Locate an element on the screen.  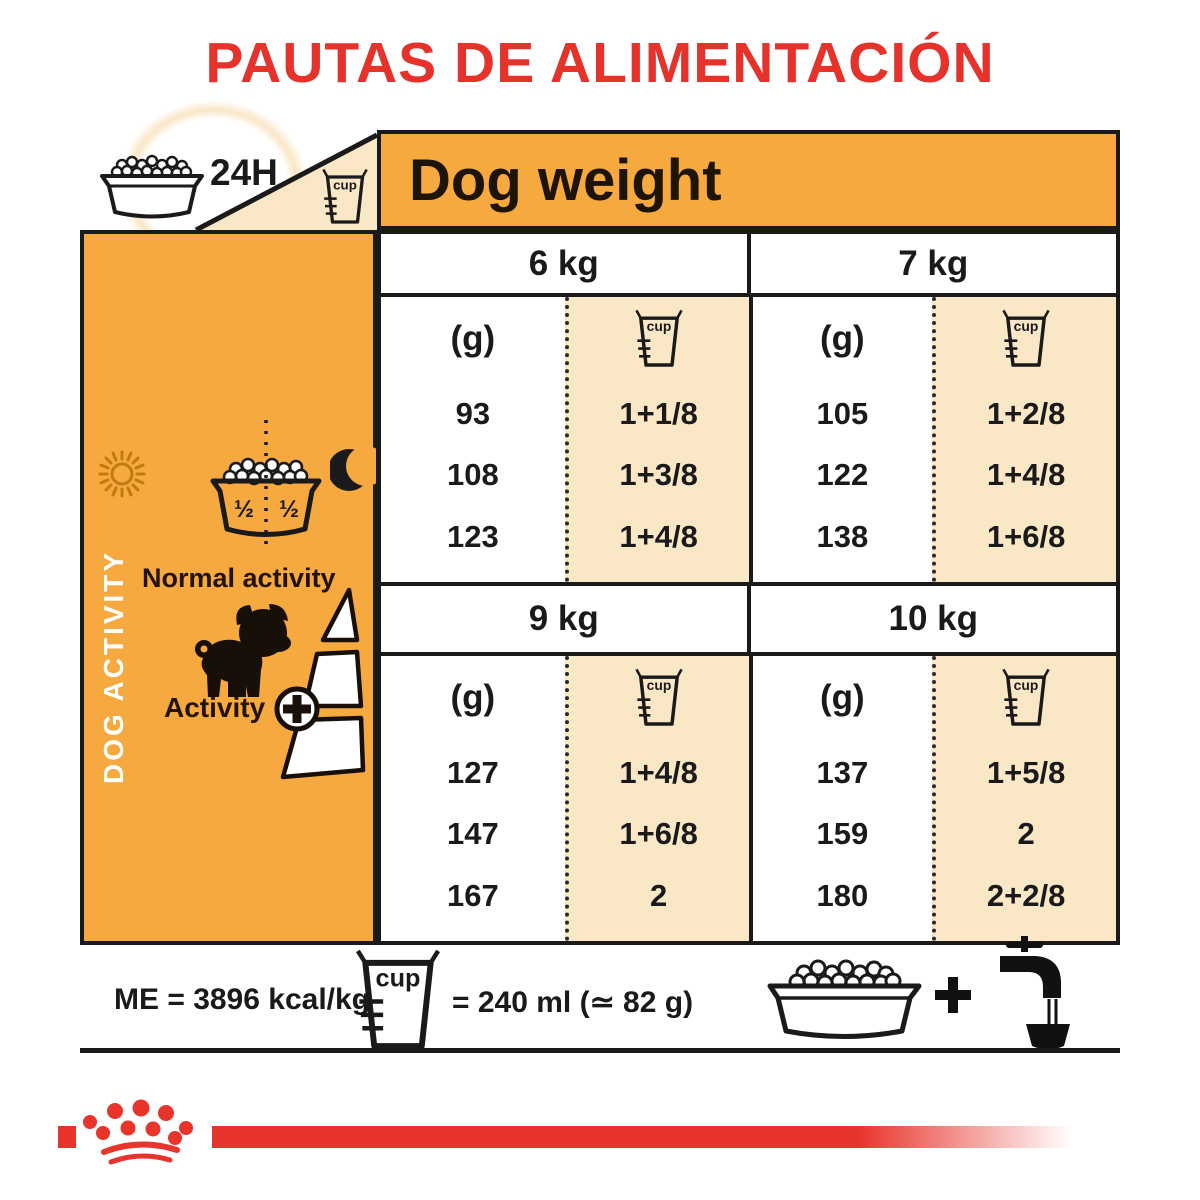
half-left-label: ½ is located at coordinates (244, 509).